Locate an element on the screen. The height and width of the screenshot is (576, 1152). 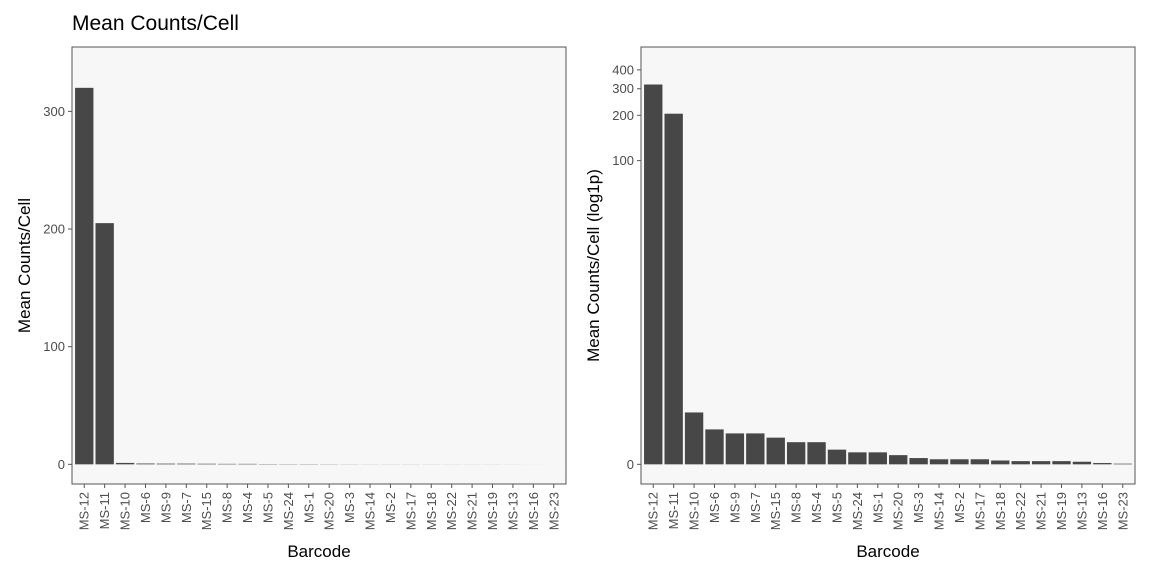
y-axis-title: Mean Counts/Cell is located at coordinates (24, 265).